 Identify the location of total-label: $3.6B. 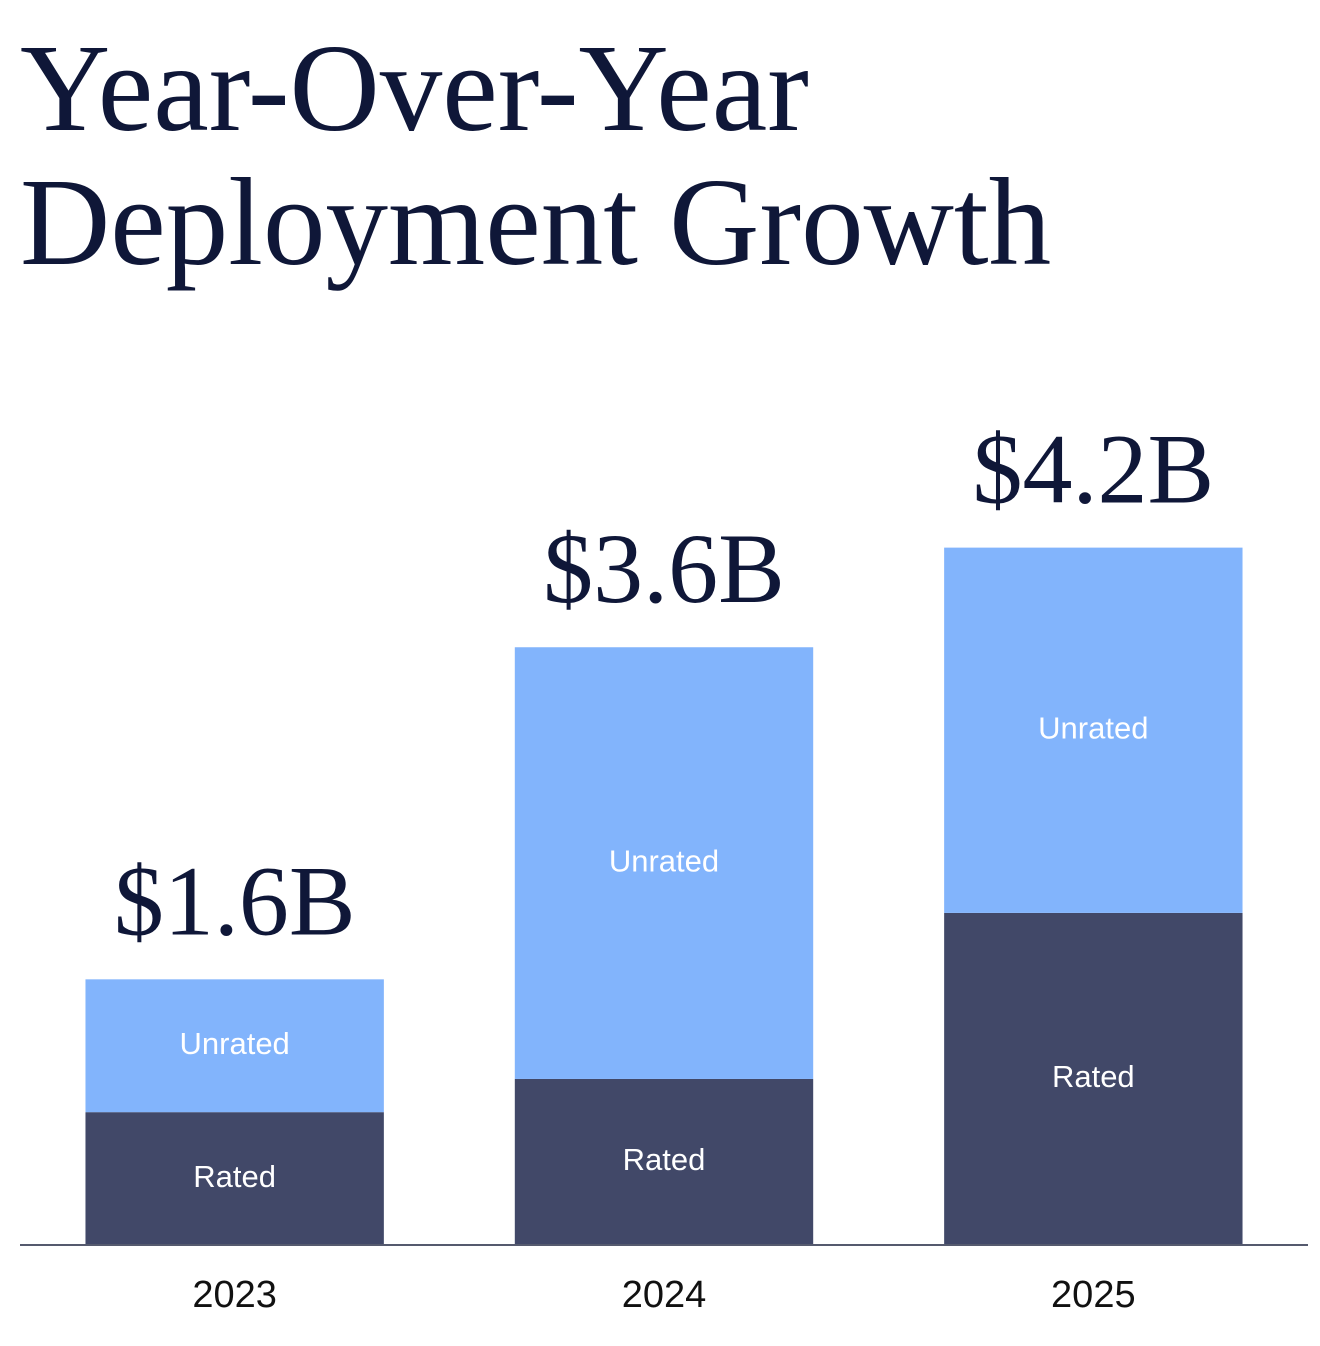
(664, 568).